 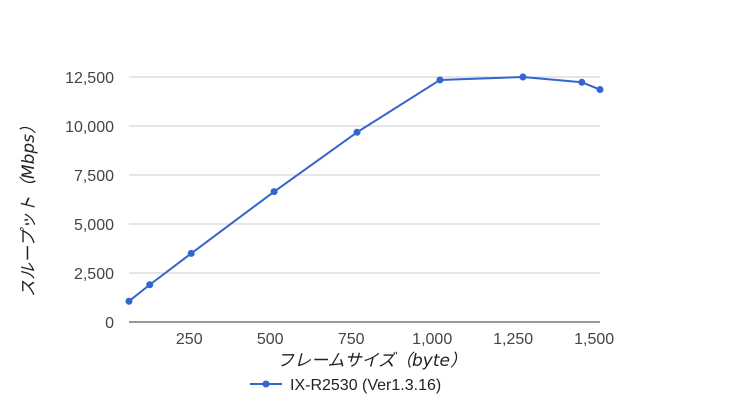 What do you see at coordinates (432, 339) in the screenshot?
I see `x-tick-label: 1,000` at bounding box center [432, 339].